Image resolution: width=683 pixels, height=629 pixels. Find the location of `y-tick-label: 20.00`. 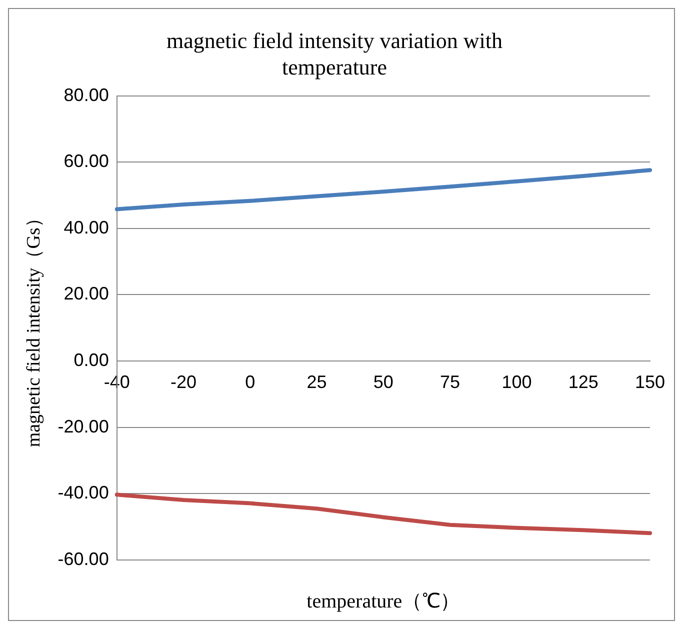

y-tick-label: 20.00 is located at coordinates (86, 294).